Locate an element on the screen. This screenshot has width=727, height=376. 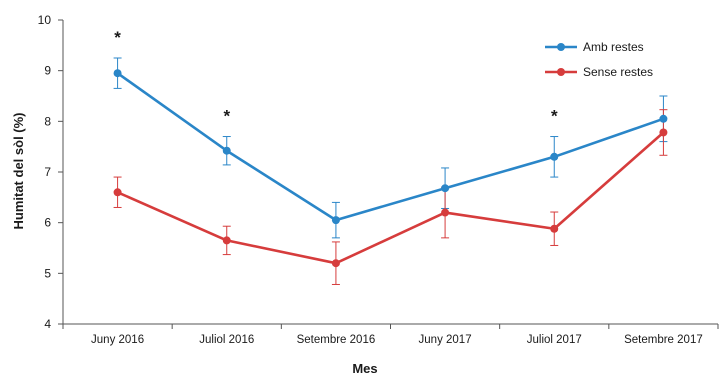
x-tick-label: Setembre 2016 is located at coordinates (336, 340).